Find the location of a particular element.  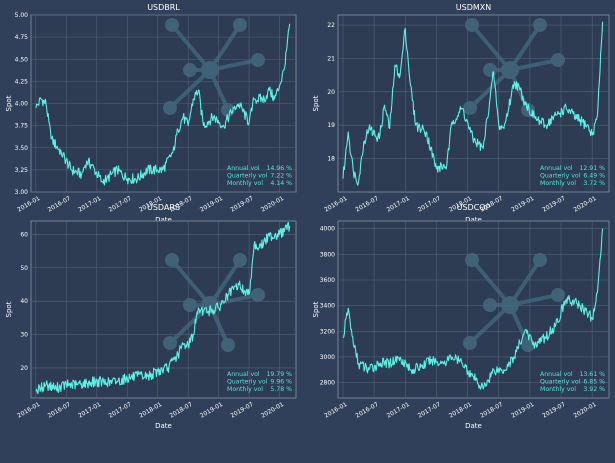

y-tick-label: 50 is located at coordinates (24, 268).